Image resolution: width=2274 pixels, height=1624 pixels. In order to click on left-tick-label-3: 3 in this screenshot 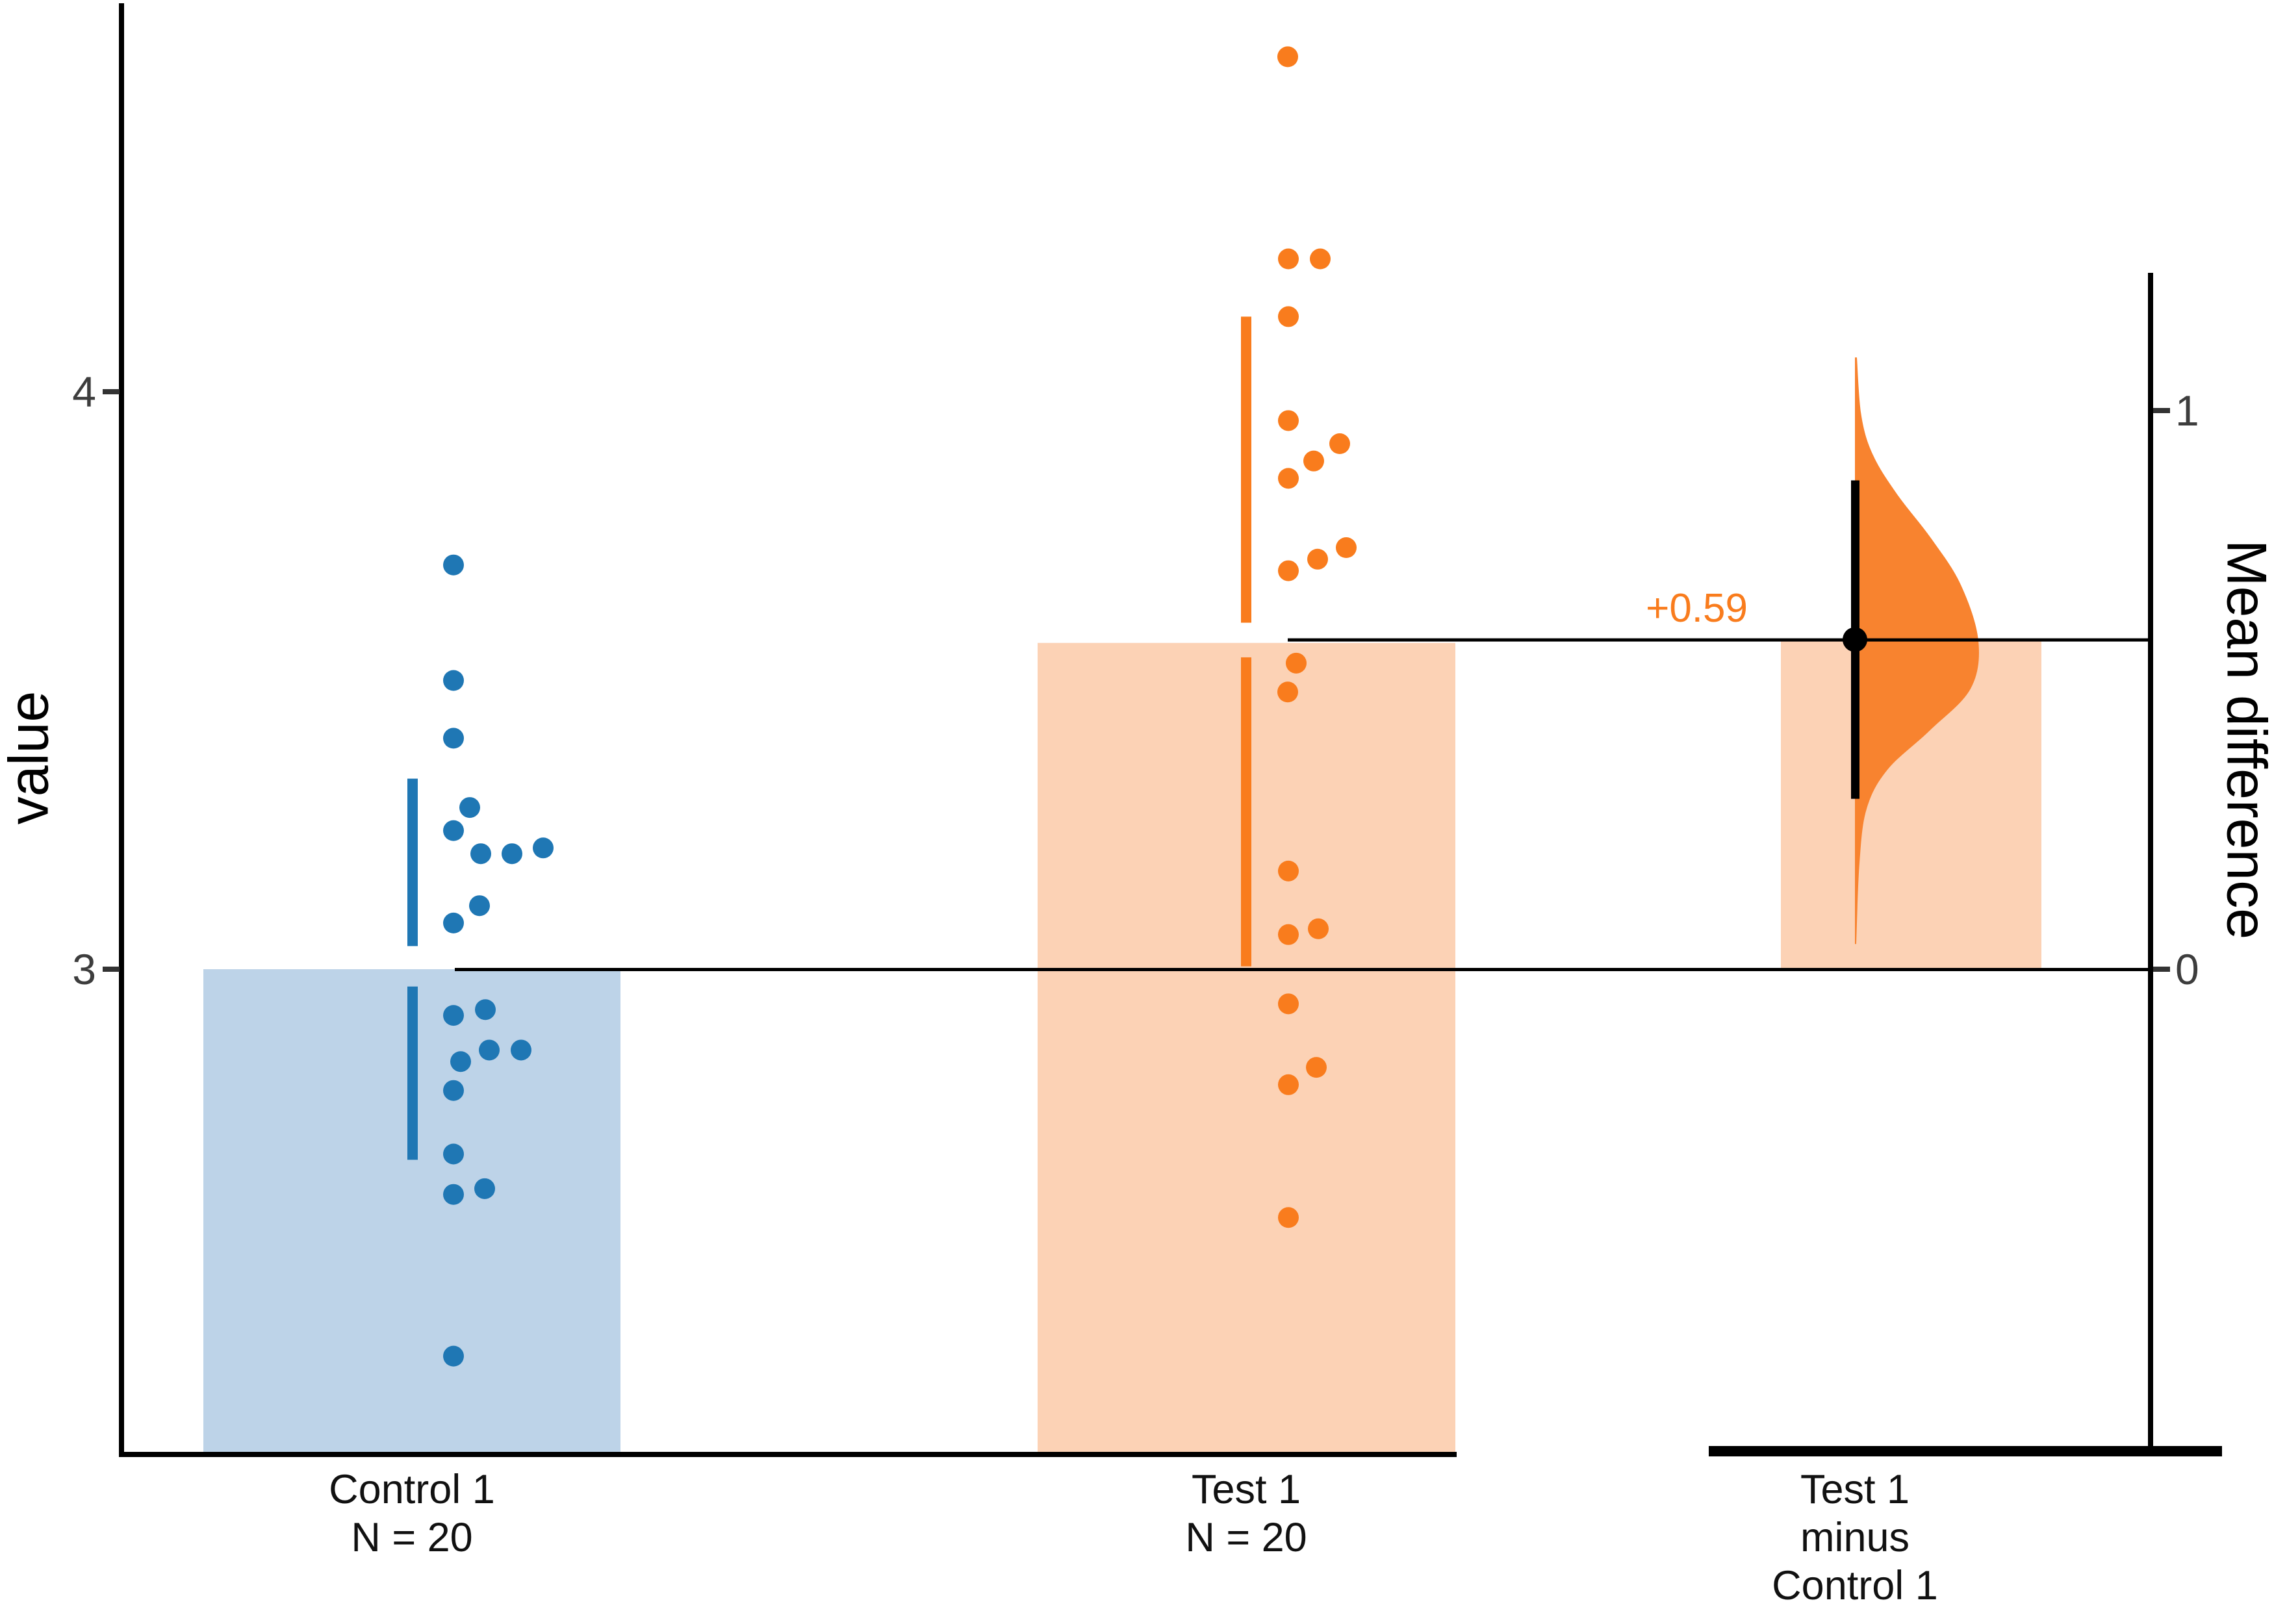, I will do `click(84, 969)`.